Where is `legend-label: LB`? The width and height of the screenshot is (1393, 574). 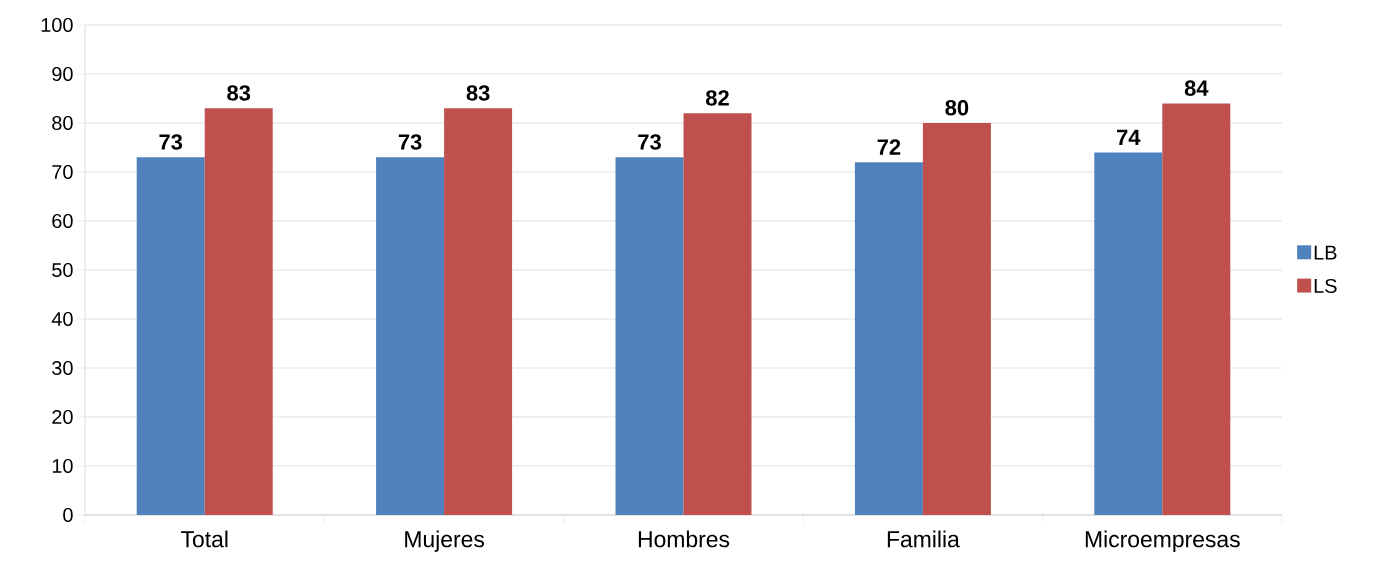 legend-label: LB is located at coordinates (1325, 252).